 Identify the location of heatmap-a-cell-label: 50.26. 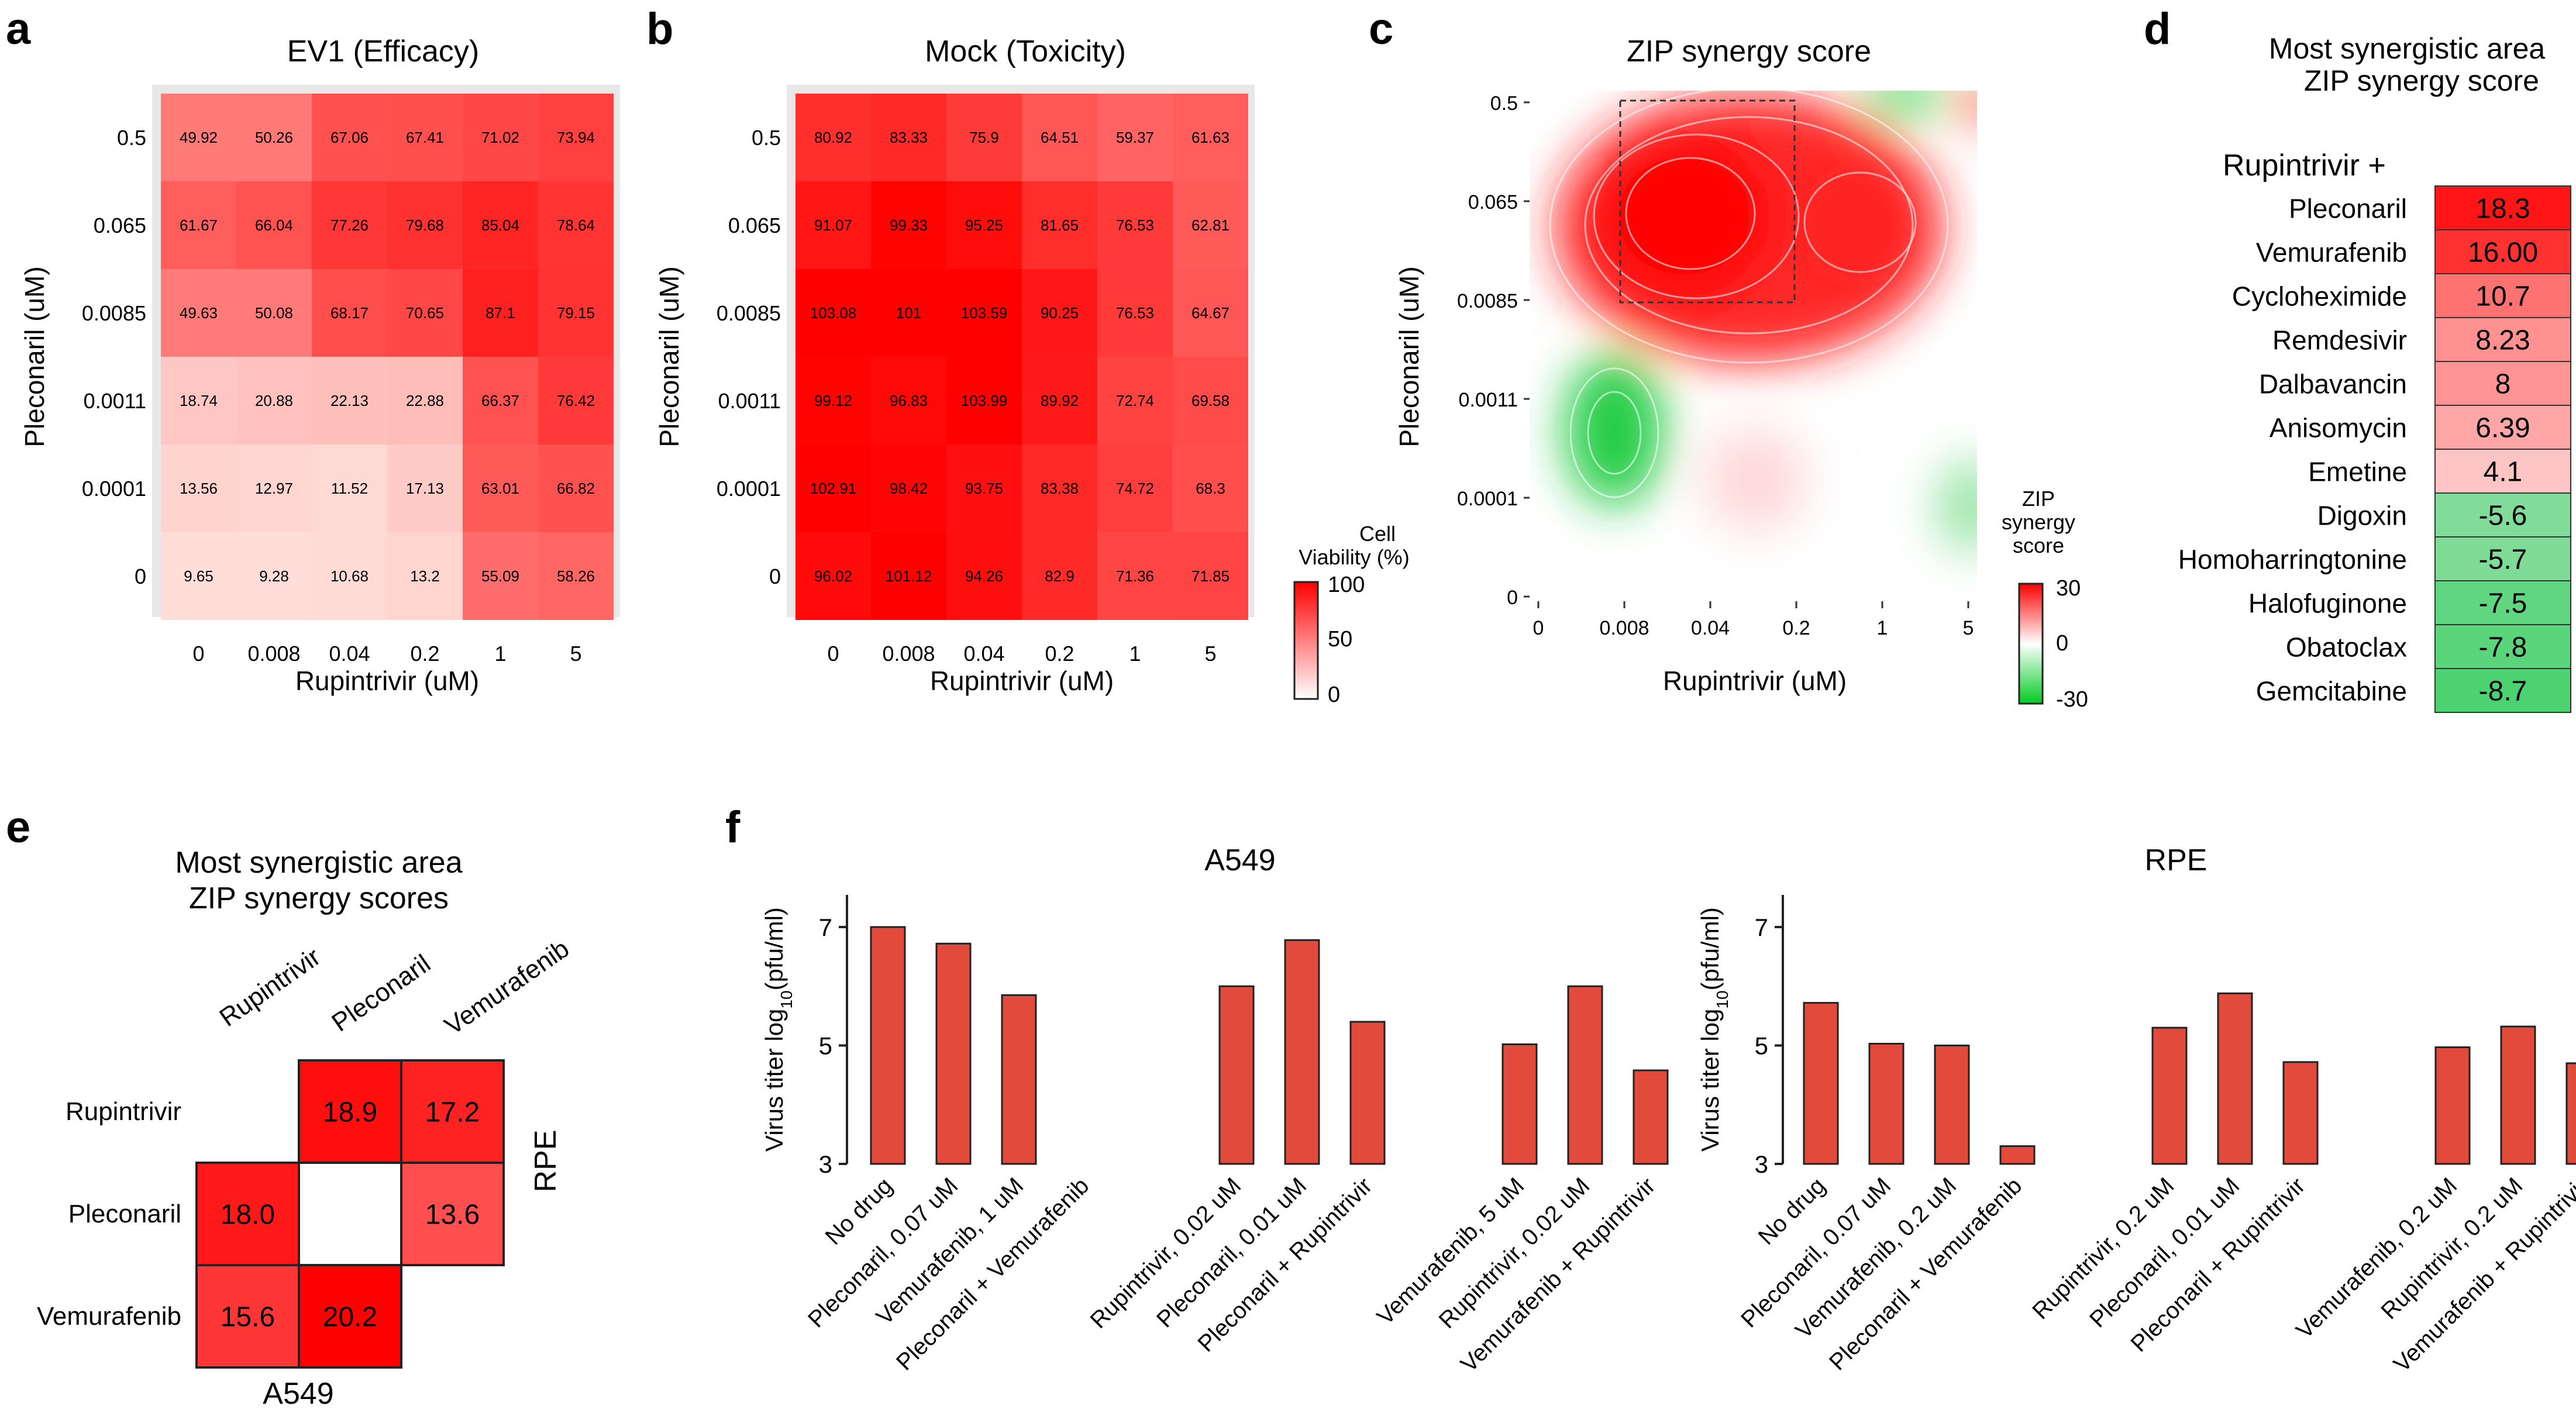
(274, 137).